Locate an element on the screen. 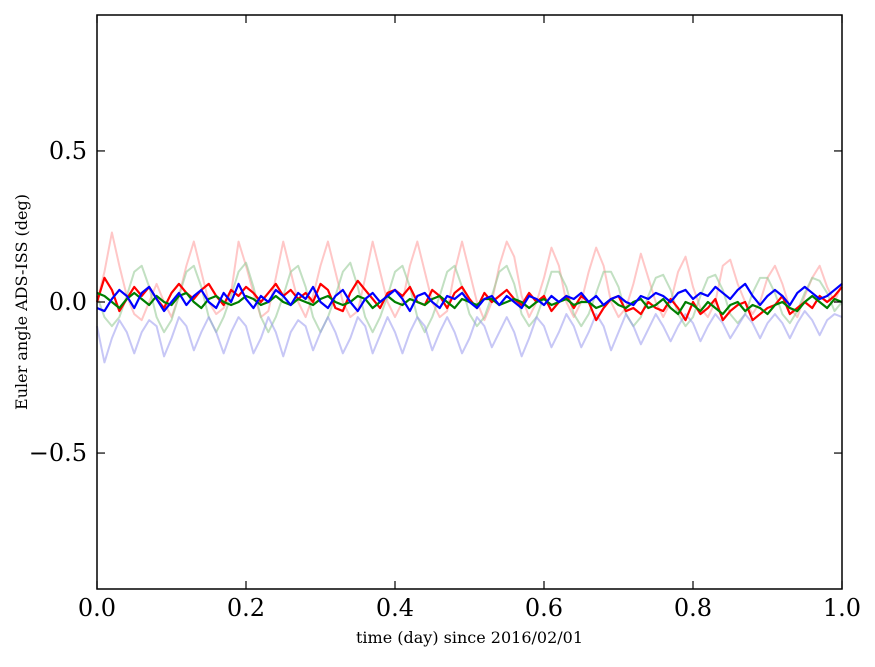  y-axis-label: Euler angle ADS-ISS (deg) is located at coordinates (21, 302).